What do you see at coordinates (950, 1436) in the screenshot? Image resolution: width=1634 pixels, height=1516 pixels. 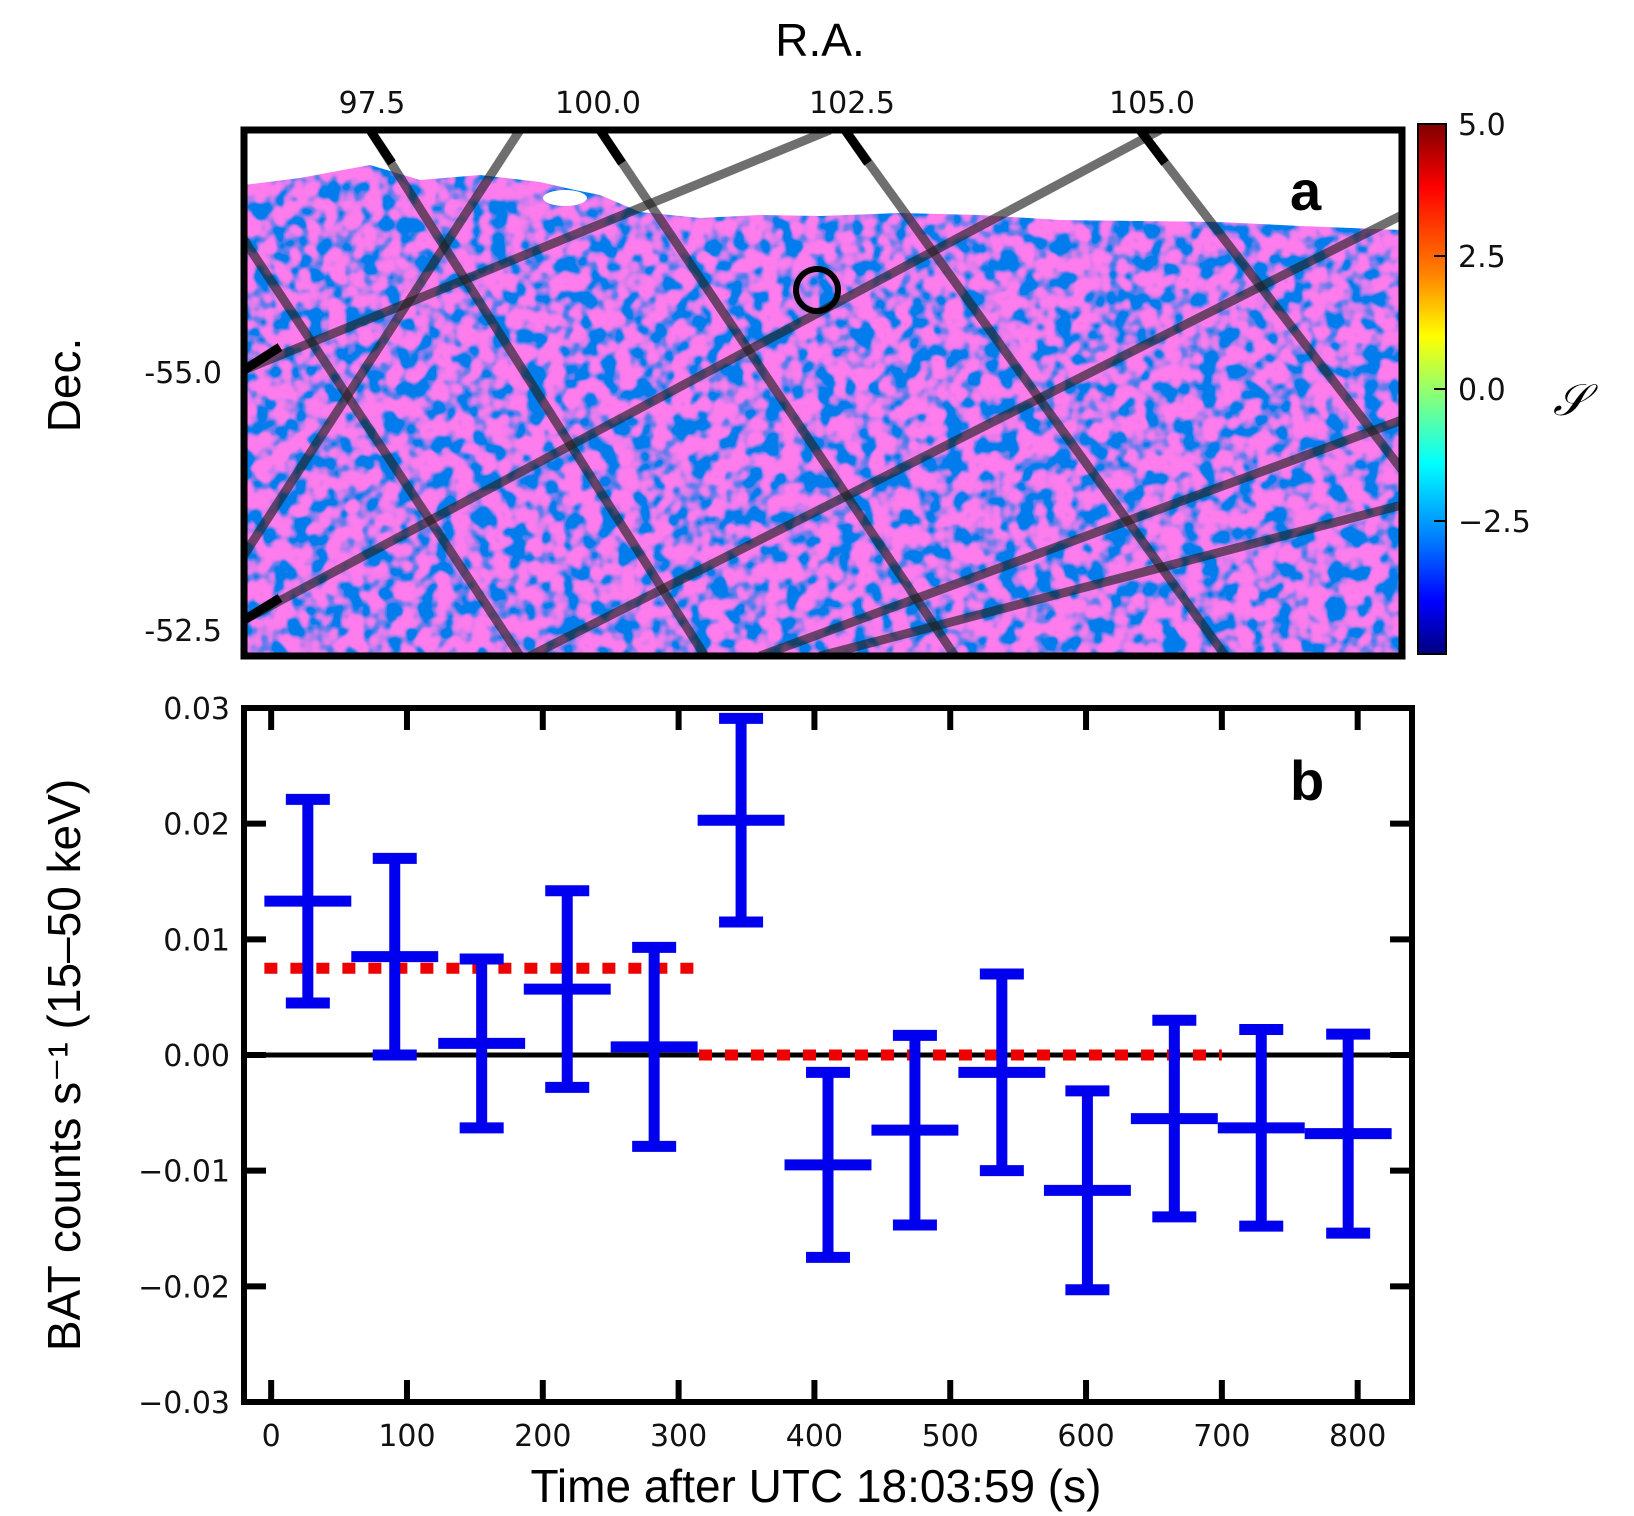 I see `x-tick-label: 500` at bounding box center [950, 1436].